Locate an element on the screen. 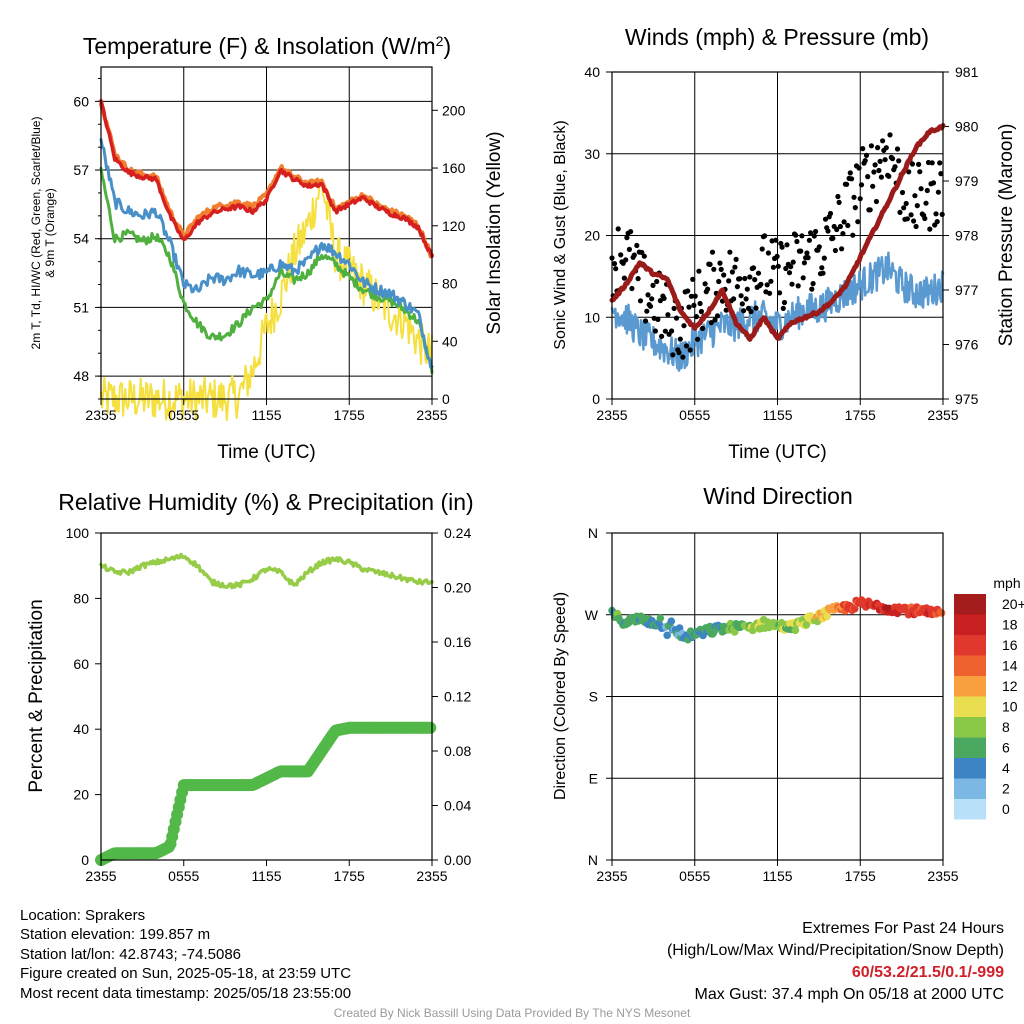 This screenshot has height=1024, width=1024. pressure-ytick-label: 981 is located at coordinates (967, 72).